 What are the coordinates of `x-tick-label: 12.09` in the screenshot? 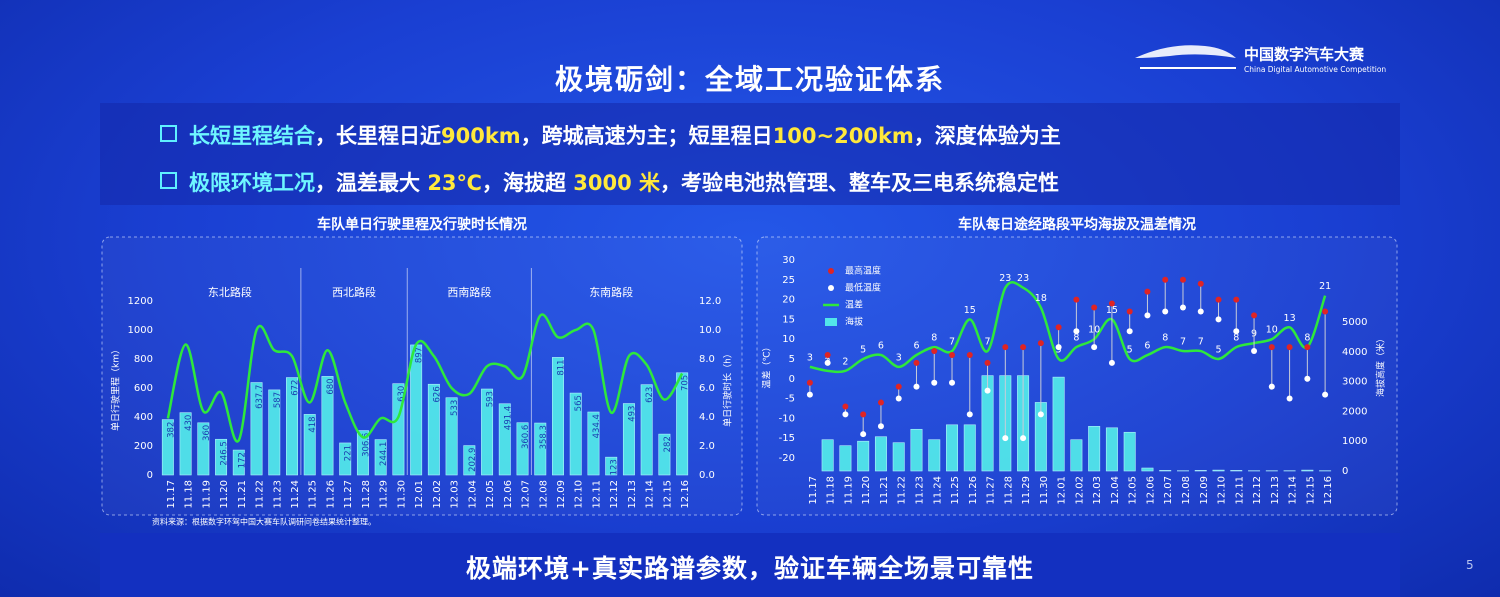 It's located at (561, 494).